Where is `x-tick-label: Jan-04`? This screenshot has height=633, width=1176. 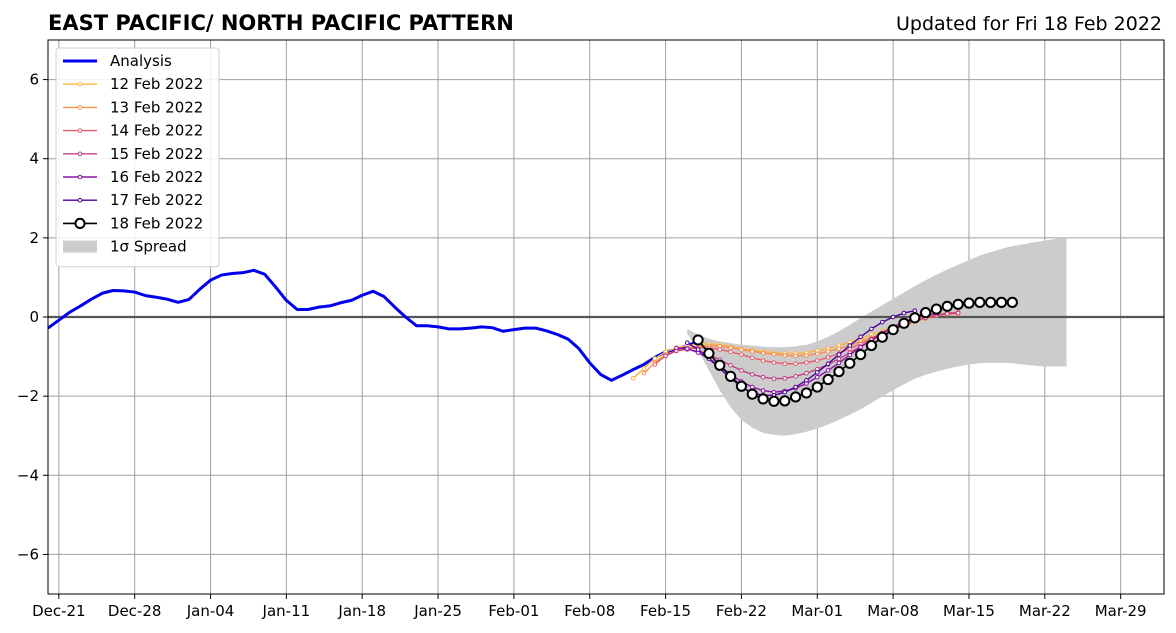 x-tick-label: Jan-04 is located at coordinates (210, 611).